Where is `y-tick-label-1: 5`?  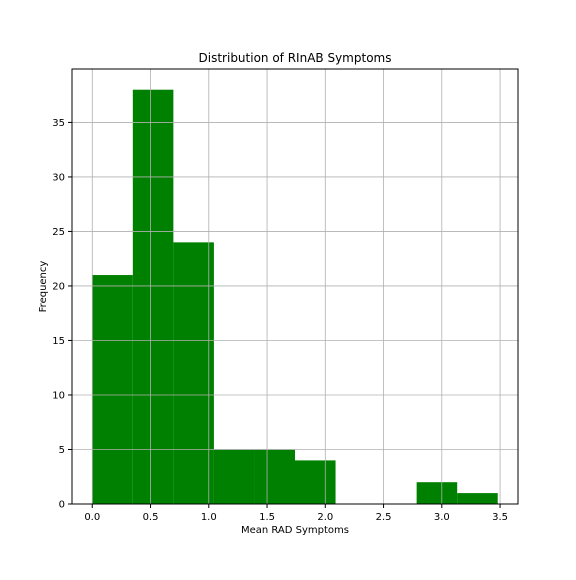 y-tick-label-1: 5 is located at coordinates (62, 450).